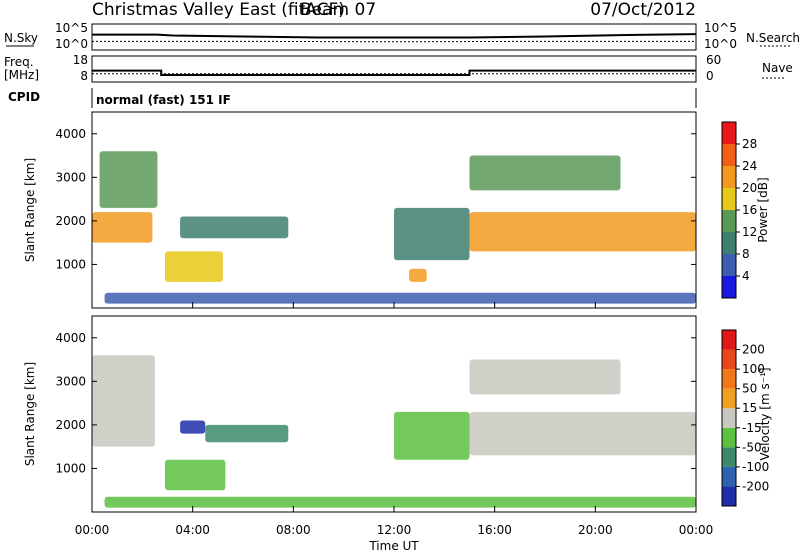  What do you see at coordinates (393, 546) in the screenshot?
I see `time-axis-label: Time UT` at bounding box center [393, 546].